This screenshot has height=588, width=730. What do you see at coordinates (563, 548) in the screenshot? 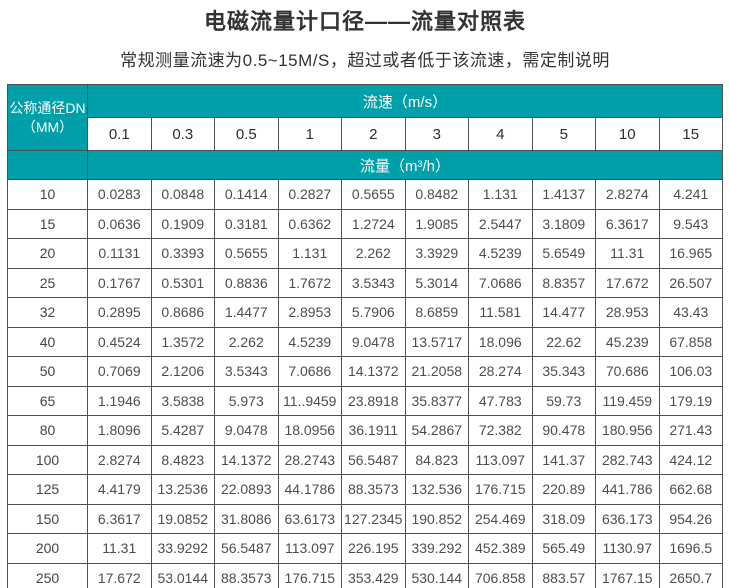
I see `flow-value-cell: 565.49` at bounding box center [563, 548].